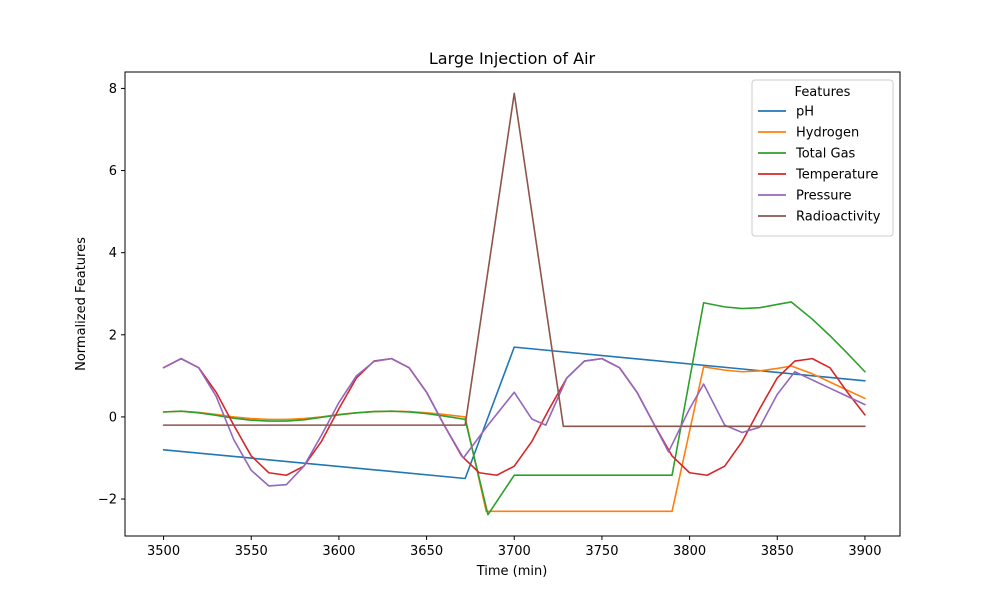 Image resolution: width=1000 pixels, height=600 pixels. I want to click on legend-label: Temperature, so click(836, 175).